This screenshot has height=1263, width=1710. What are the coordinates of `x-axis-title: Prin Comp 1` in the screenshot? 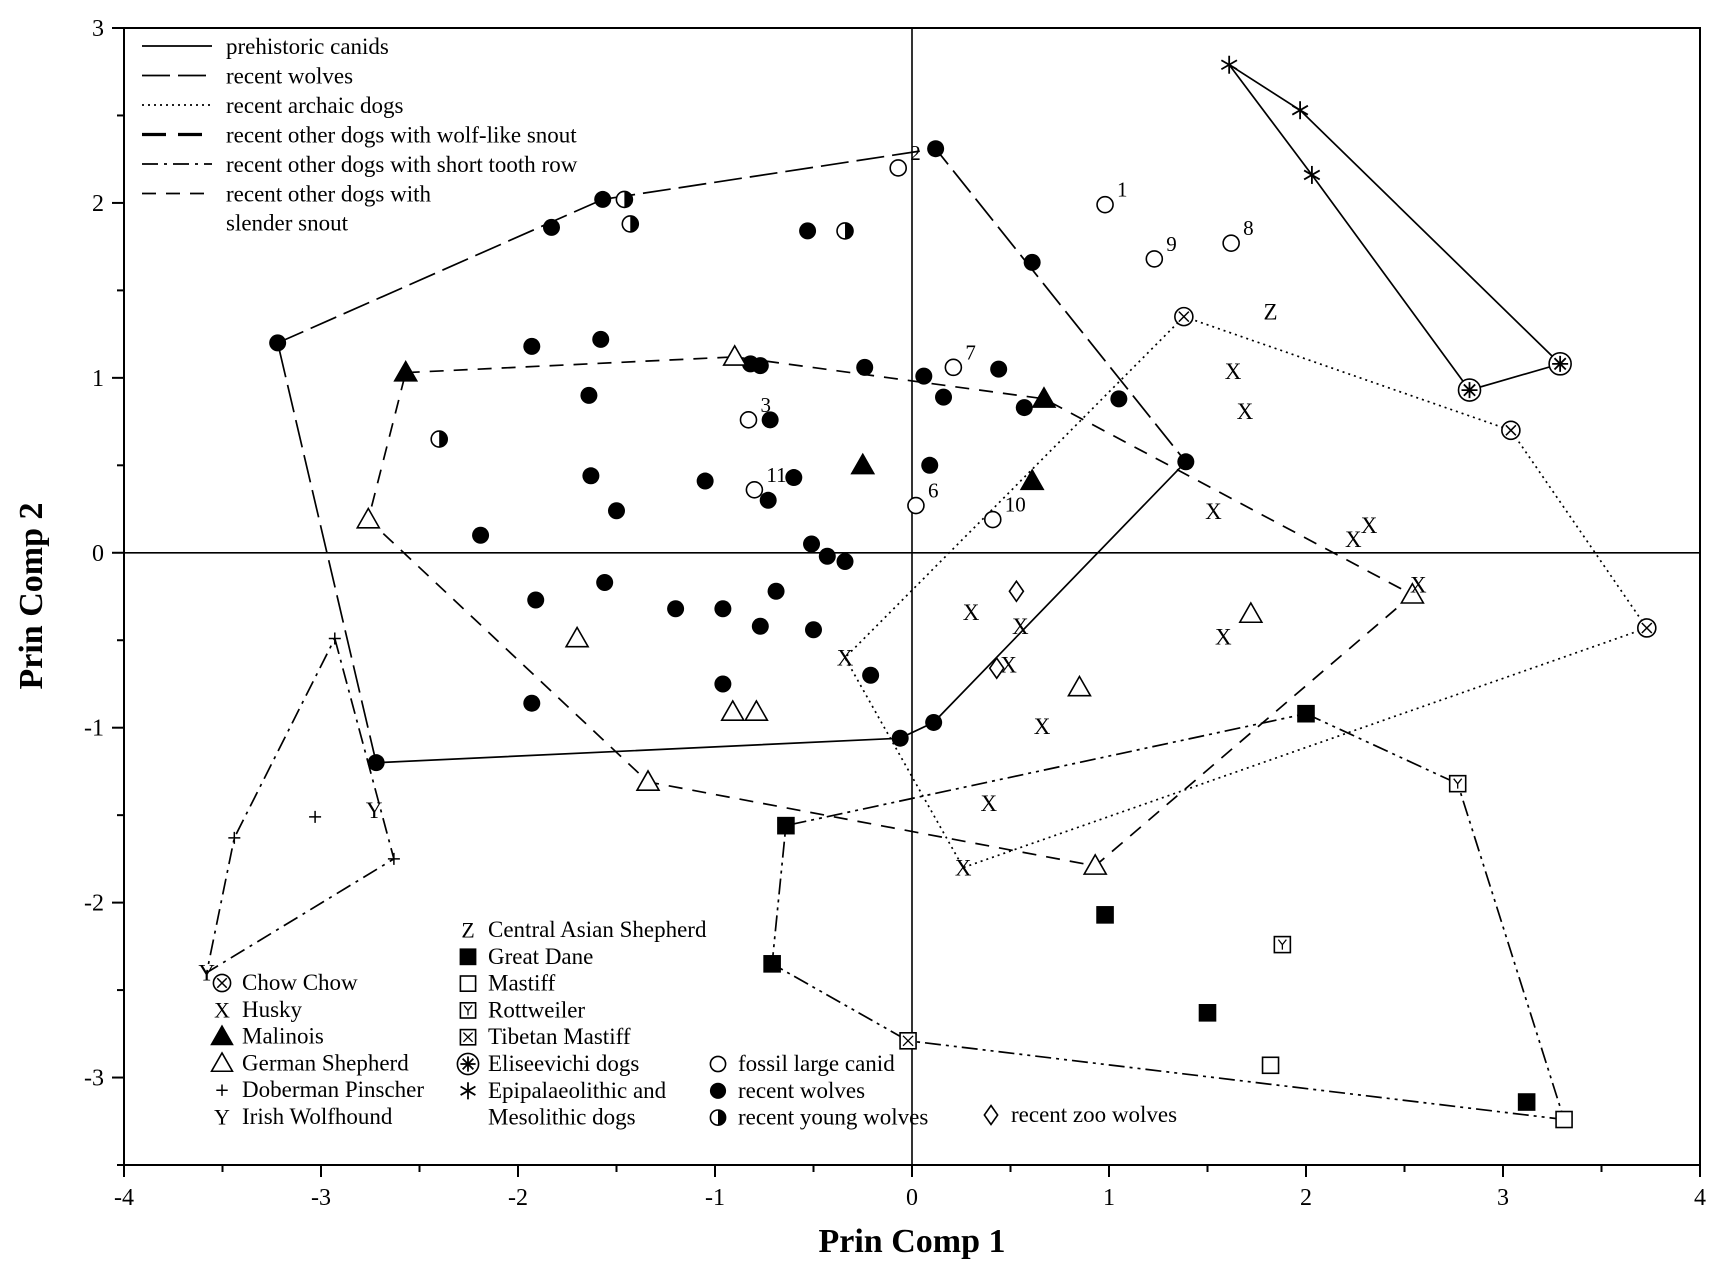 It's located at (912, 1241).